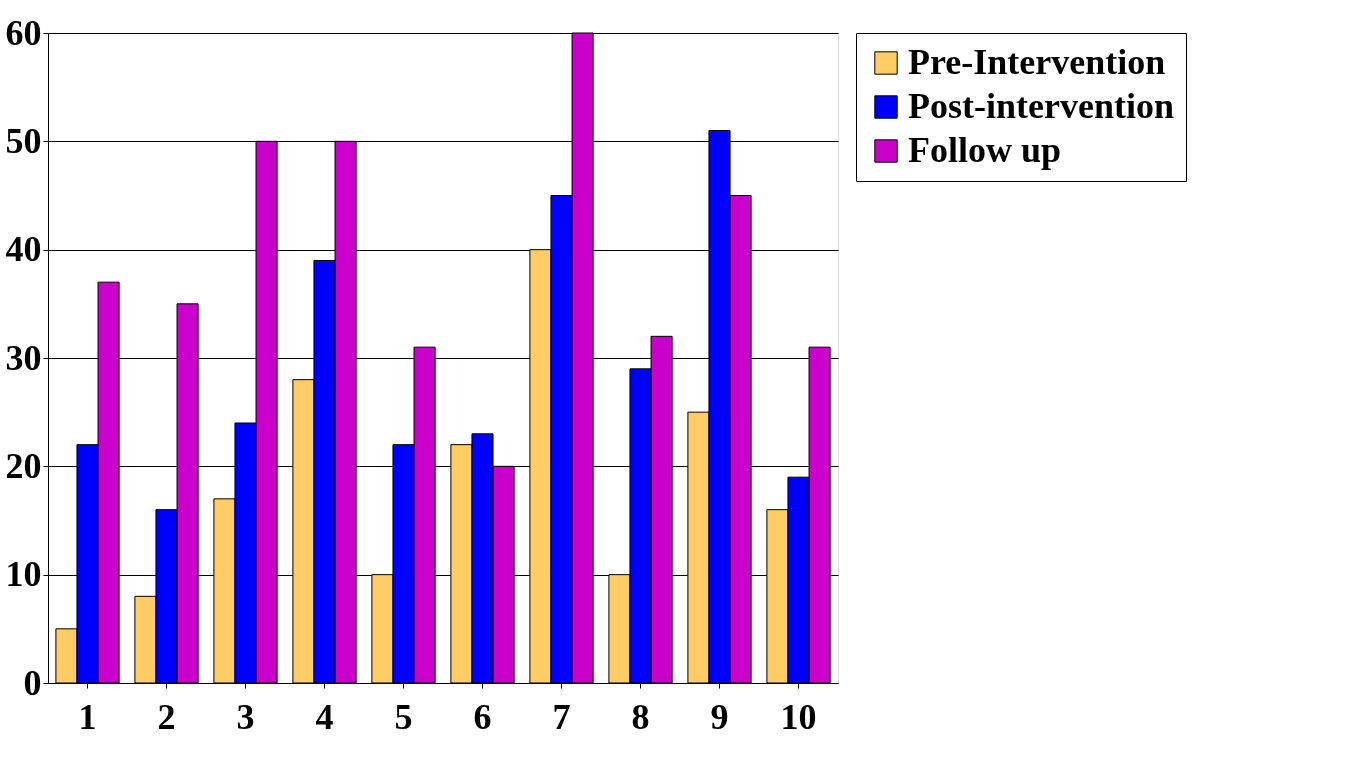 Image resolution: width=1361 pixels, height=758 pixels. I want to click on y-tick-label: 0, so click(32, 682).